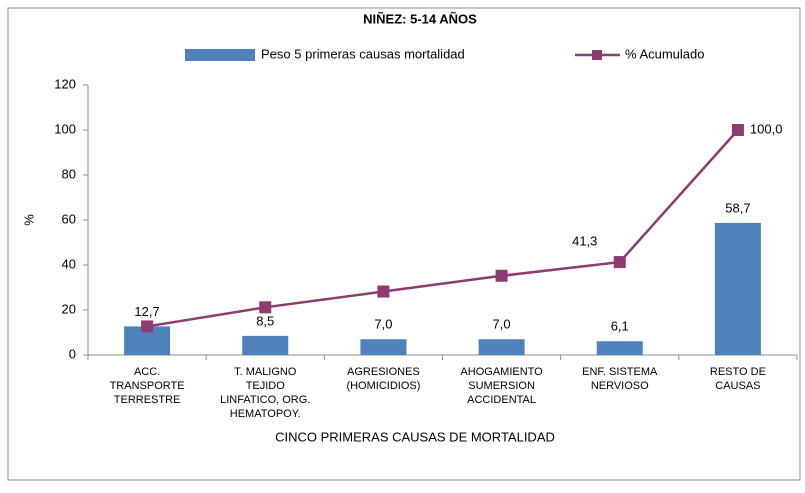 Image resolution: width=805 pixels, height=493 pixels. What do you see at coordinates (72, 353) in the screenshot?
I see `y-tick-label: 0` at bounding box center [72, 353].